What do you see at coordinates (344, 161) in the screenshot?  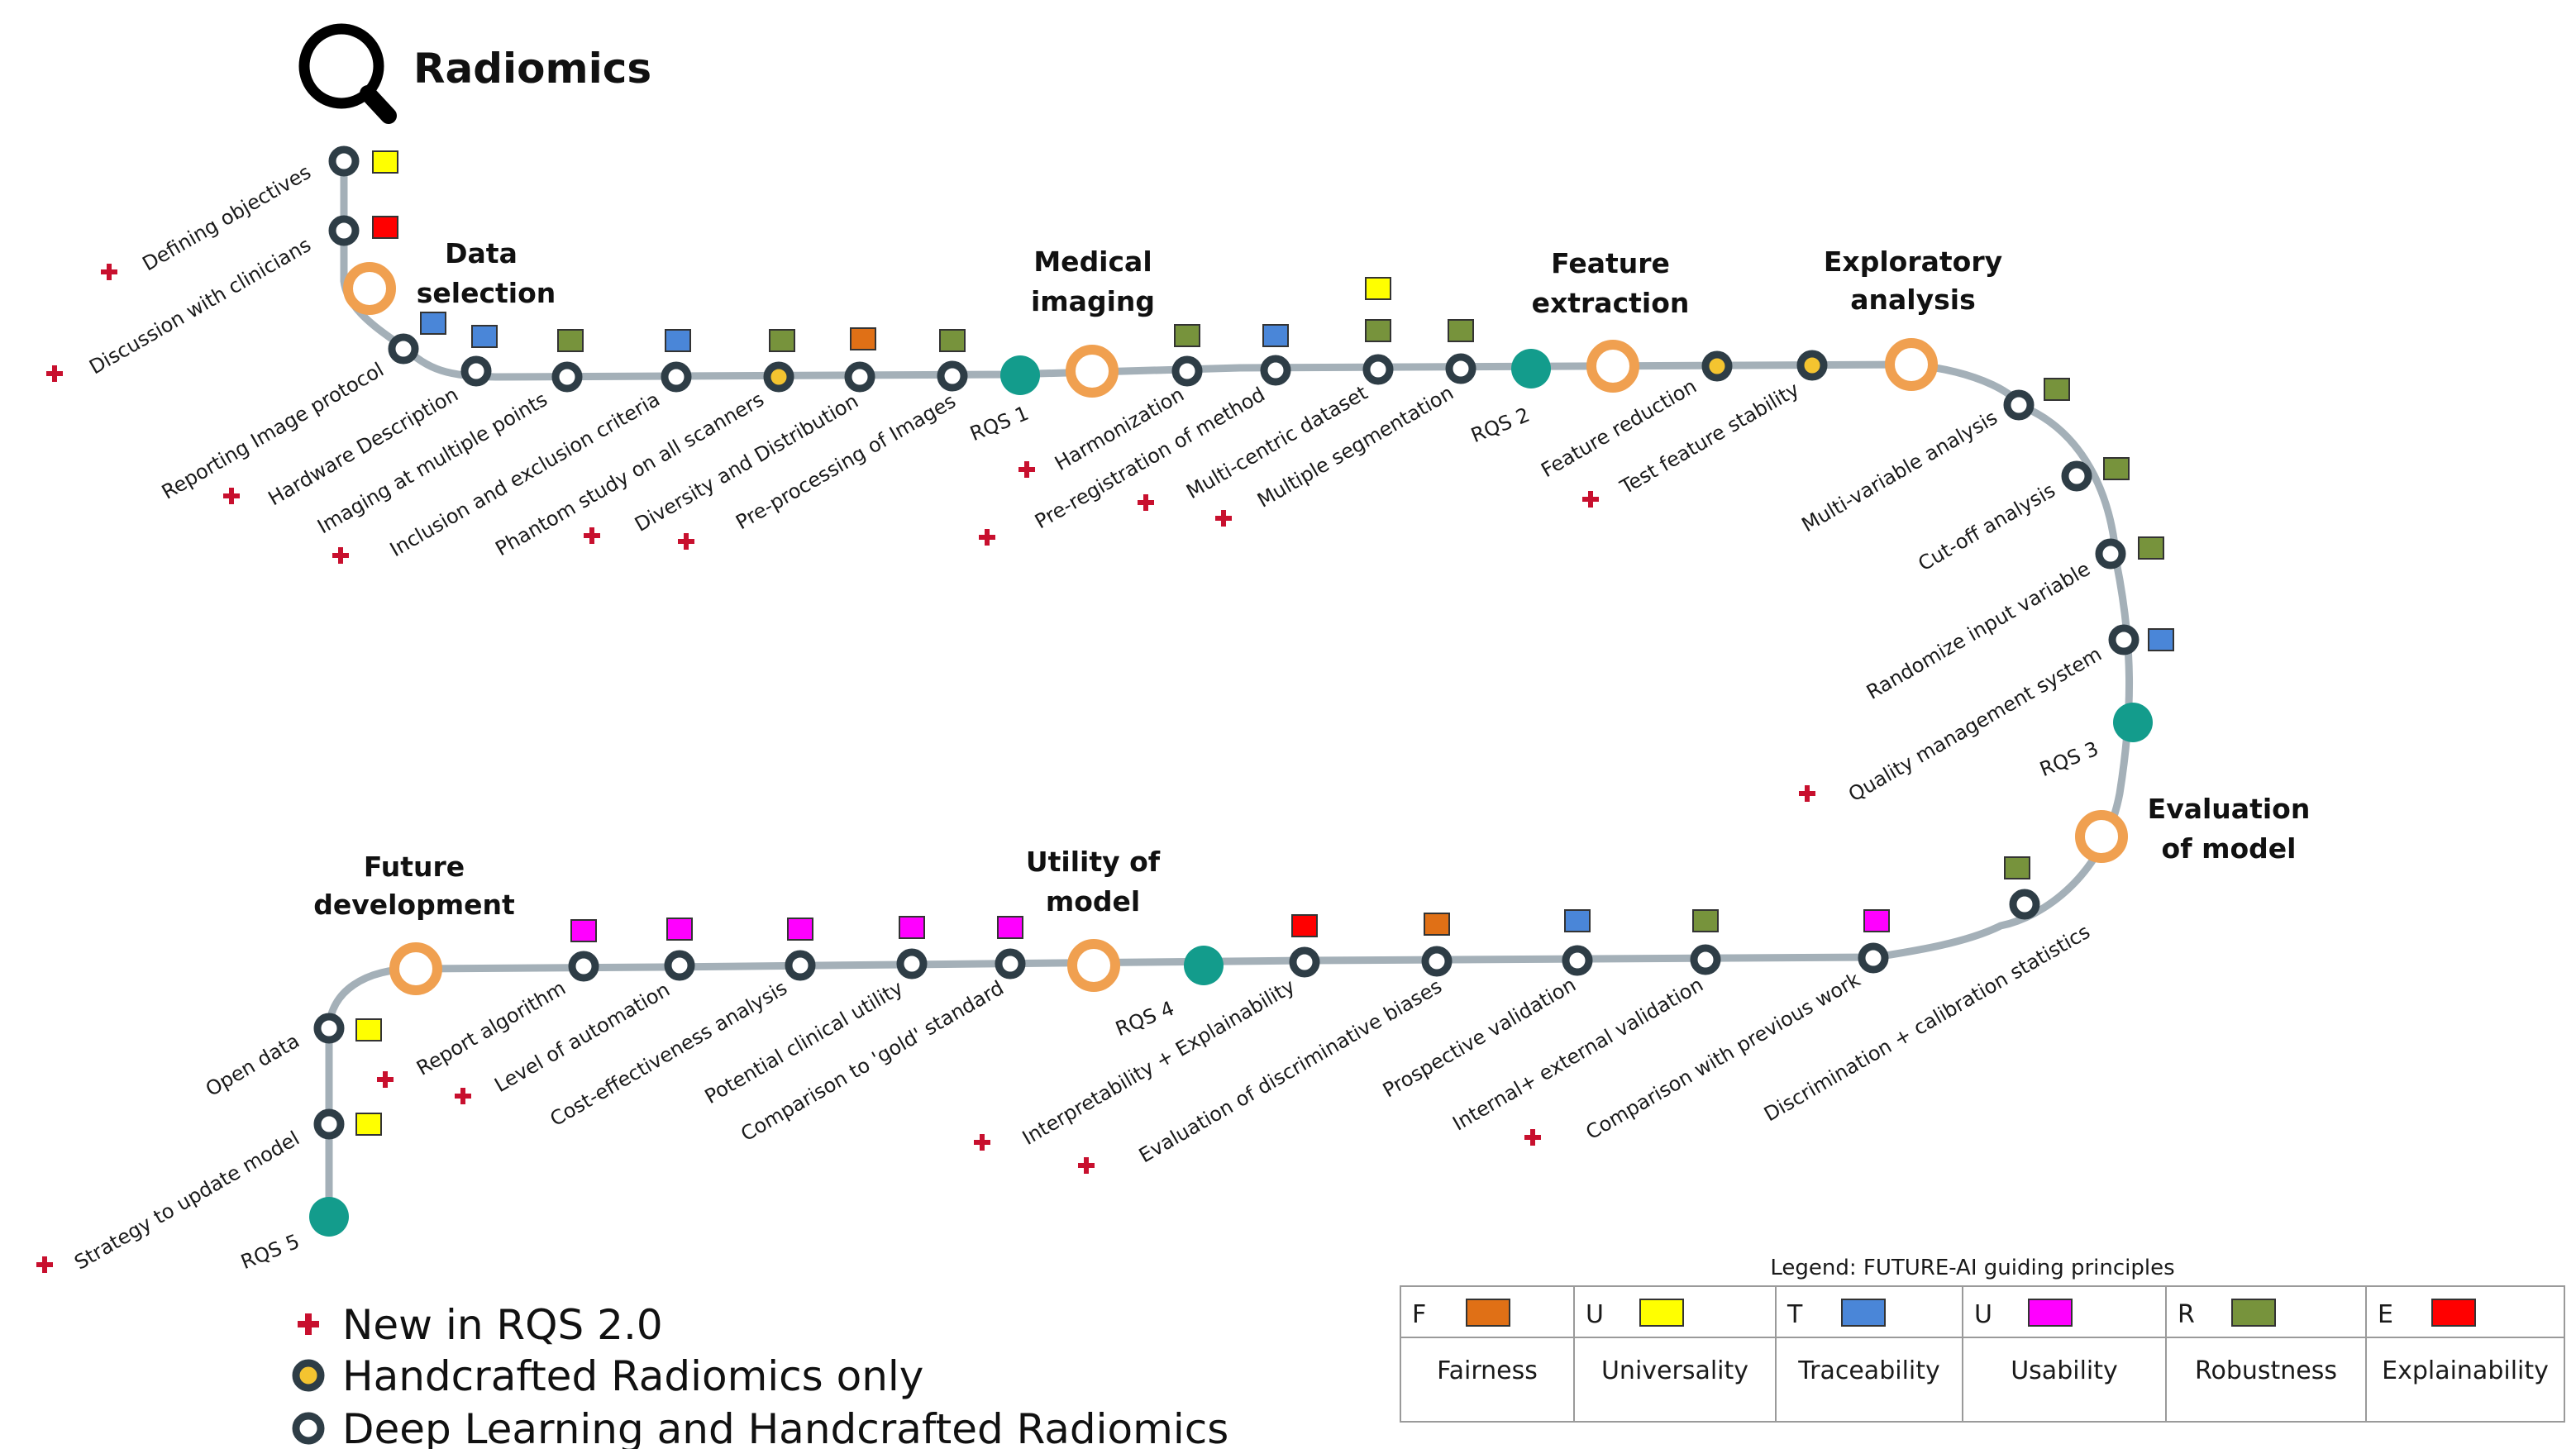 I see `step-node-defining-objectives` at bounding box center [344, 161].